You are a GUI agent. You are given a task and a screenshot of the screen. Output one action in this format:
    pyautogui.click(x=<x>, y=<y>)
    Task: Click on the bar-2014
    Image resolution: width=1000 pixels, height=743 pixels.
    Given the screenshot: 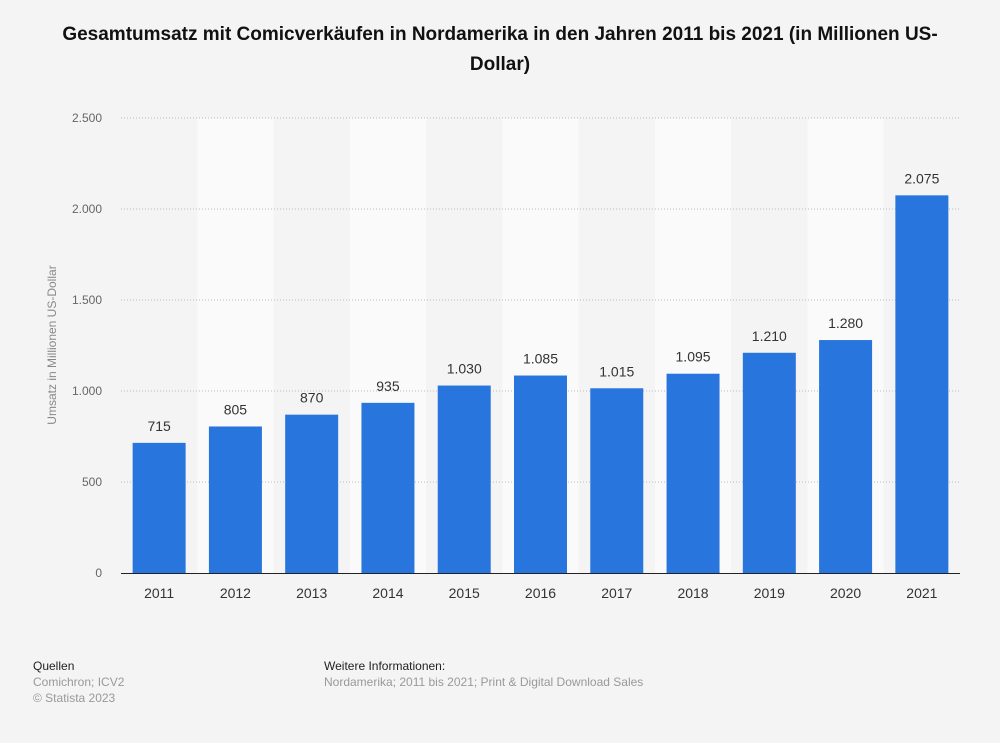 What is the action you would take?
    pyautogui.click(x=388, y=487)
    